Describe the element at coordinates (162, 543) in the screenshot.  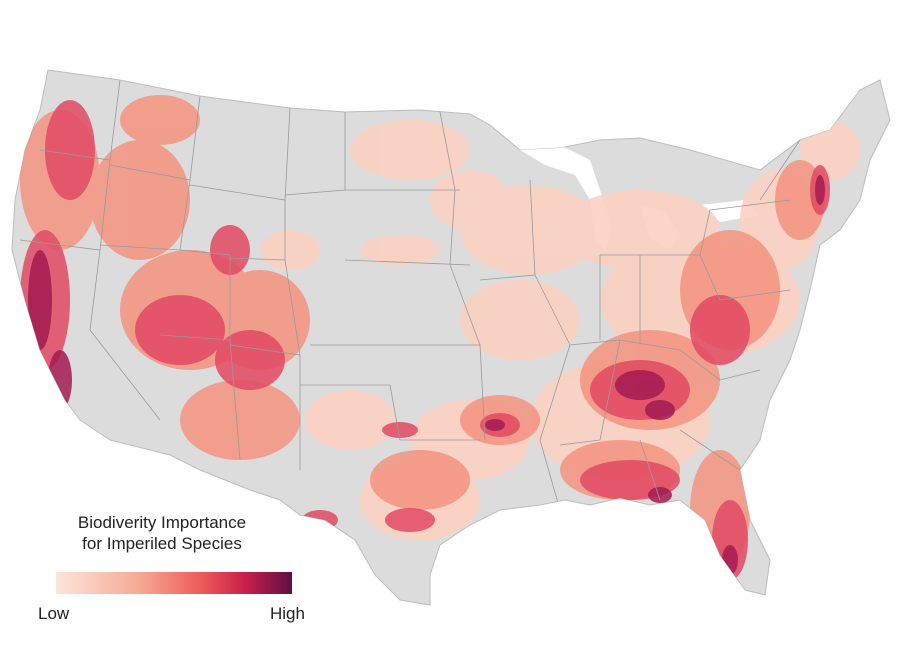
I see `legend-title-line2: for Imperiled Species` at that location.